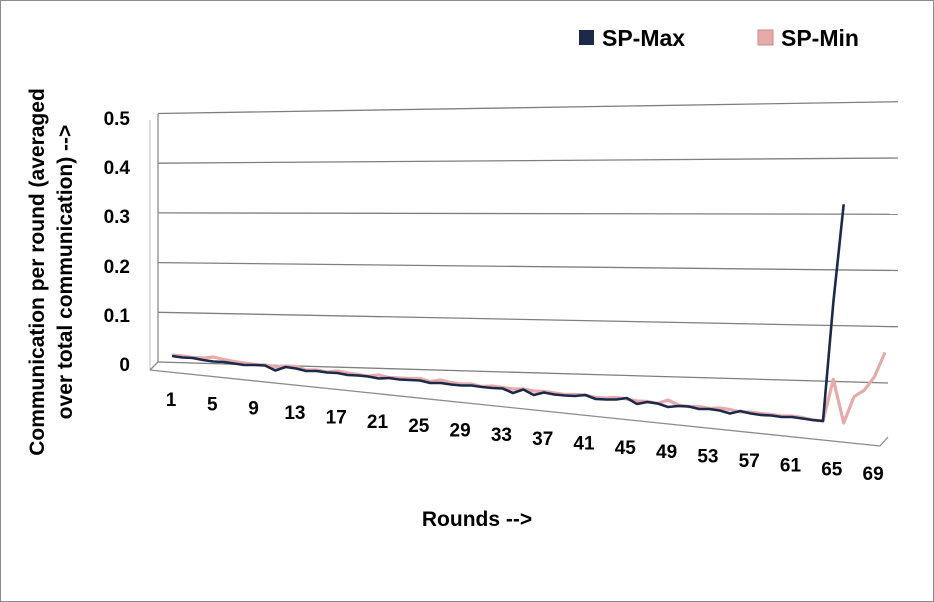 This screenshot has width=934, height=602. Describe the element at coordinates (832, 470) in the screenshot. I see `x-tick-label-16: 65` at that location.